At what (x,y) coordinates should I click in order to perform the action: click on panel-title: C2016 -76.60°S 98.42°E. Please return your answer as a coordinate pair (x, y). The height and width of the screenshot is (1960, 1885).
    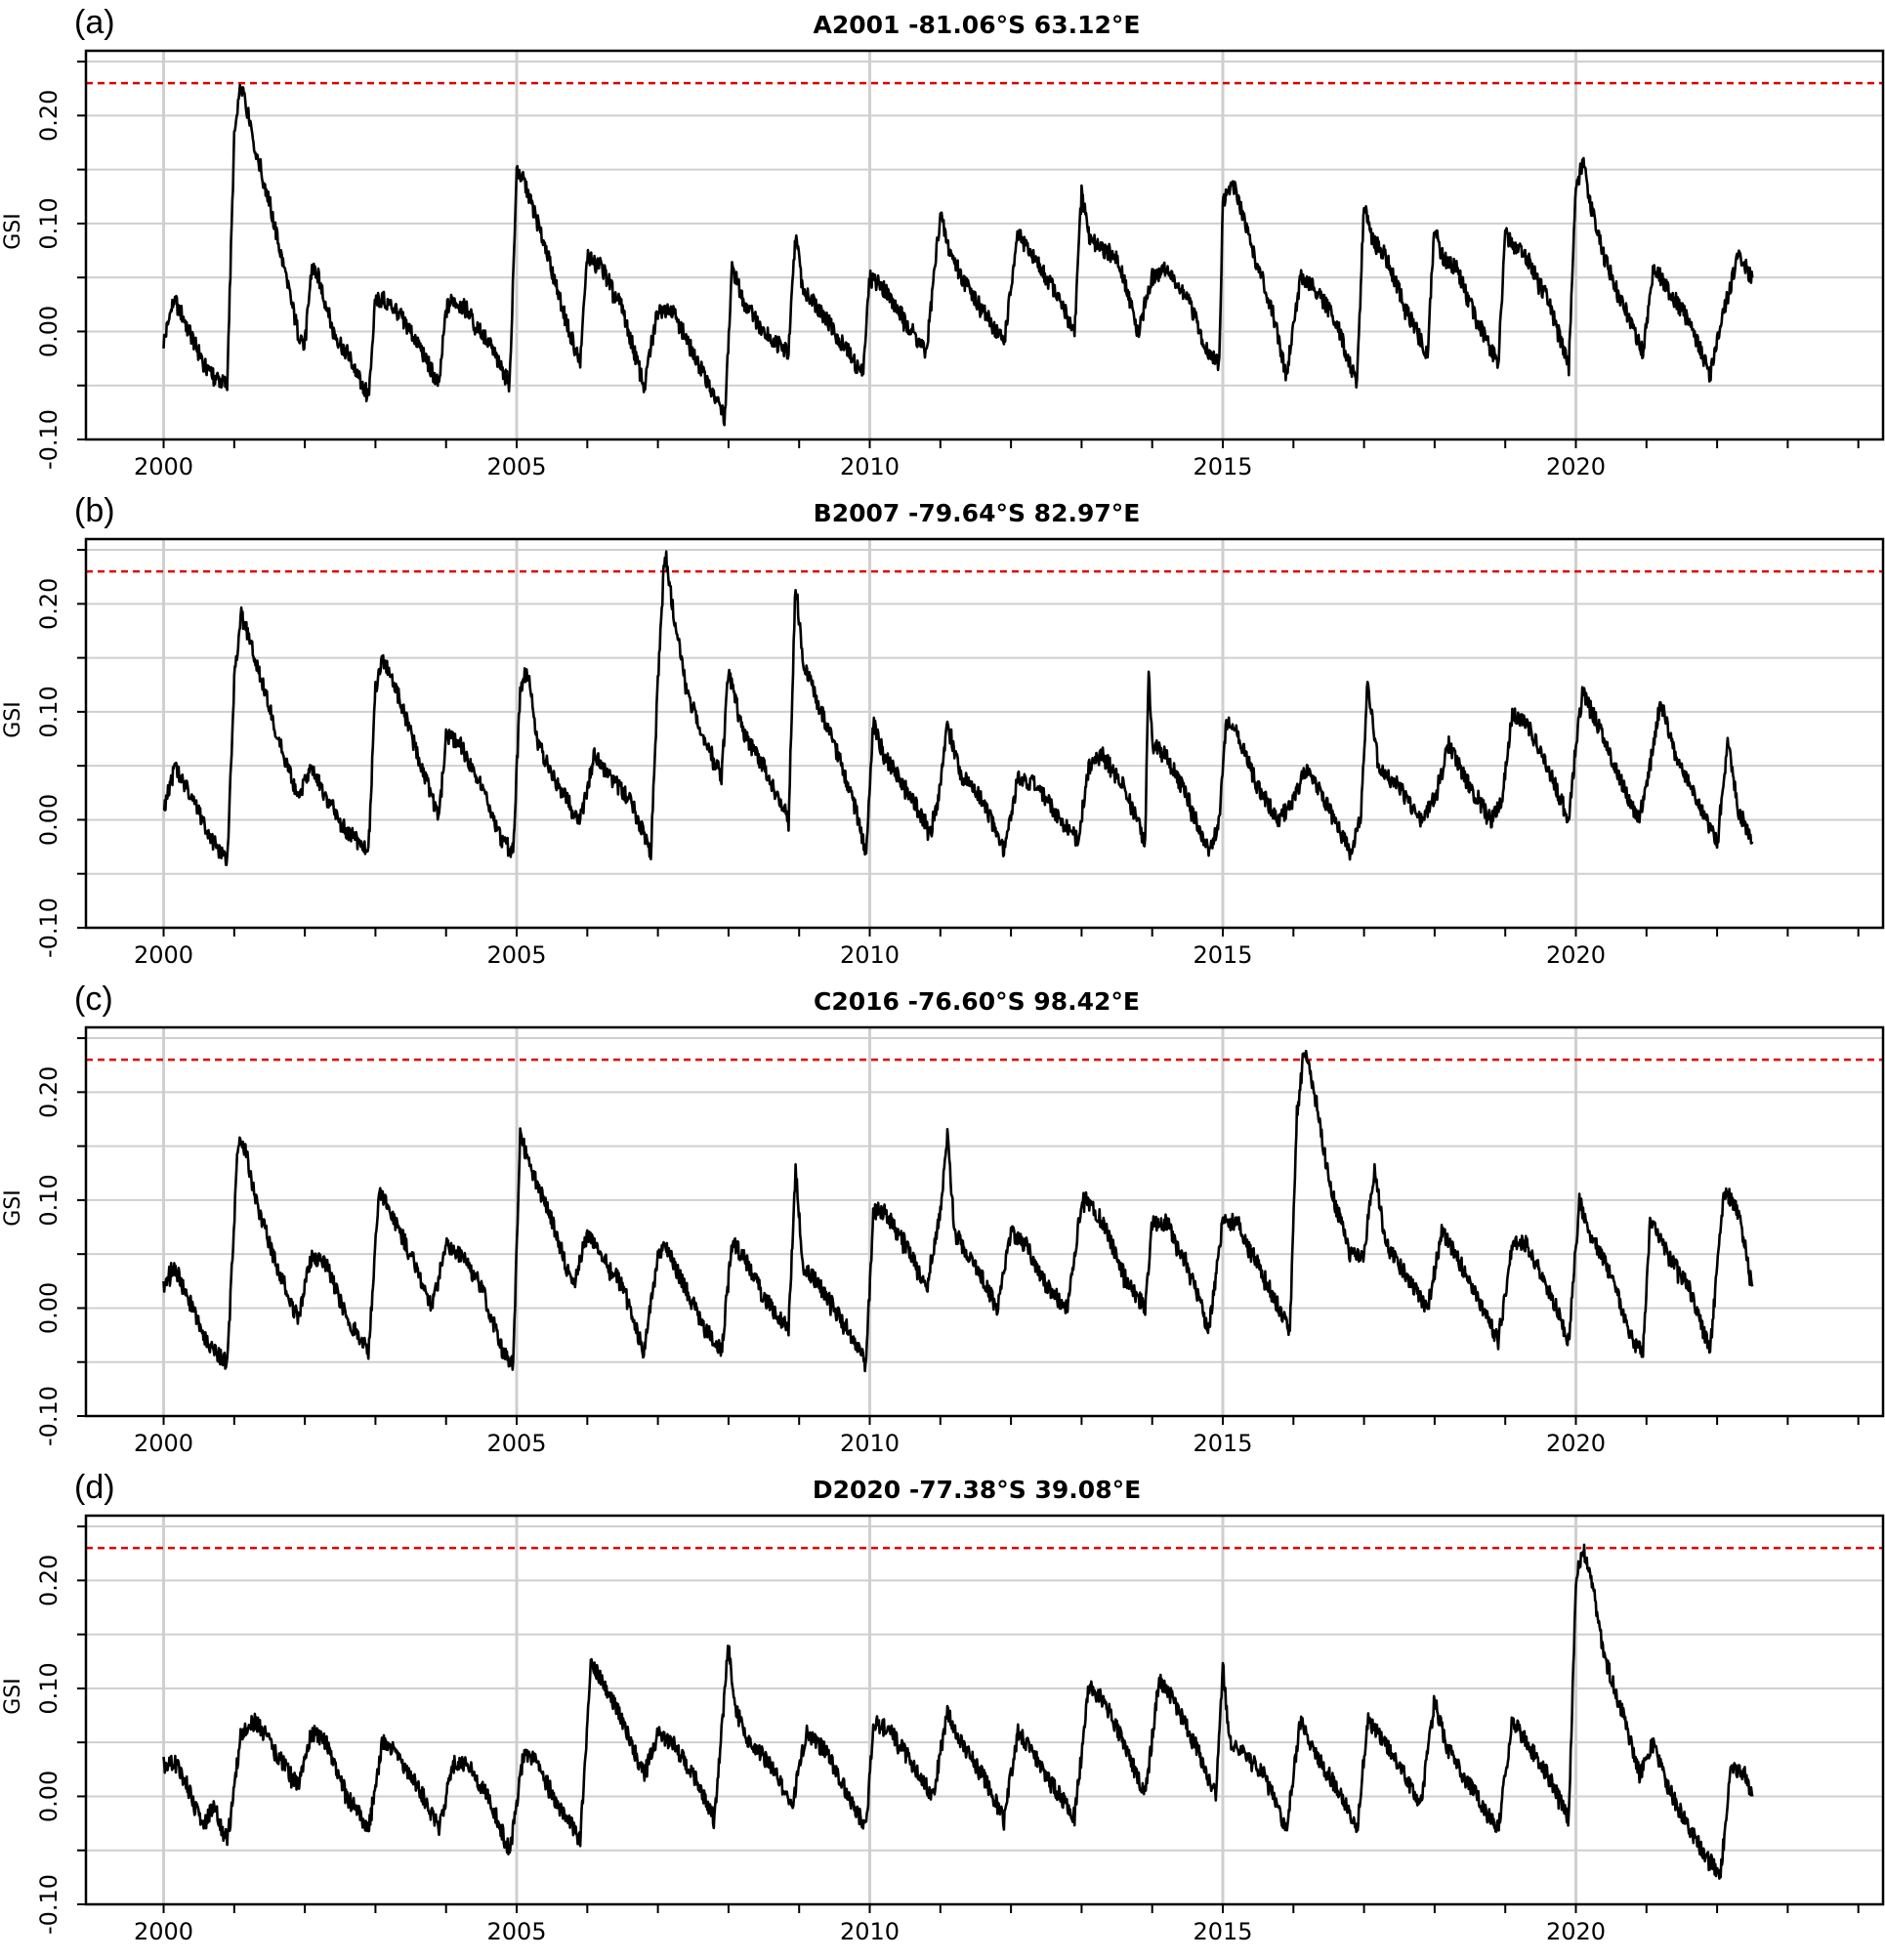
    Looking at the image, I should click on (977, 1001).